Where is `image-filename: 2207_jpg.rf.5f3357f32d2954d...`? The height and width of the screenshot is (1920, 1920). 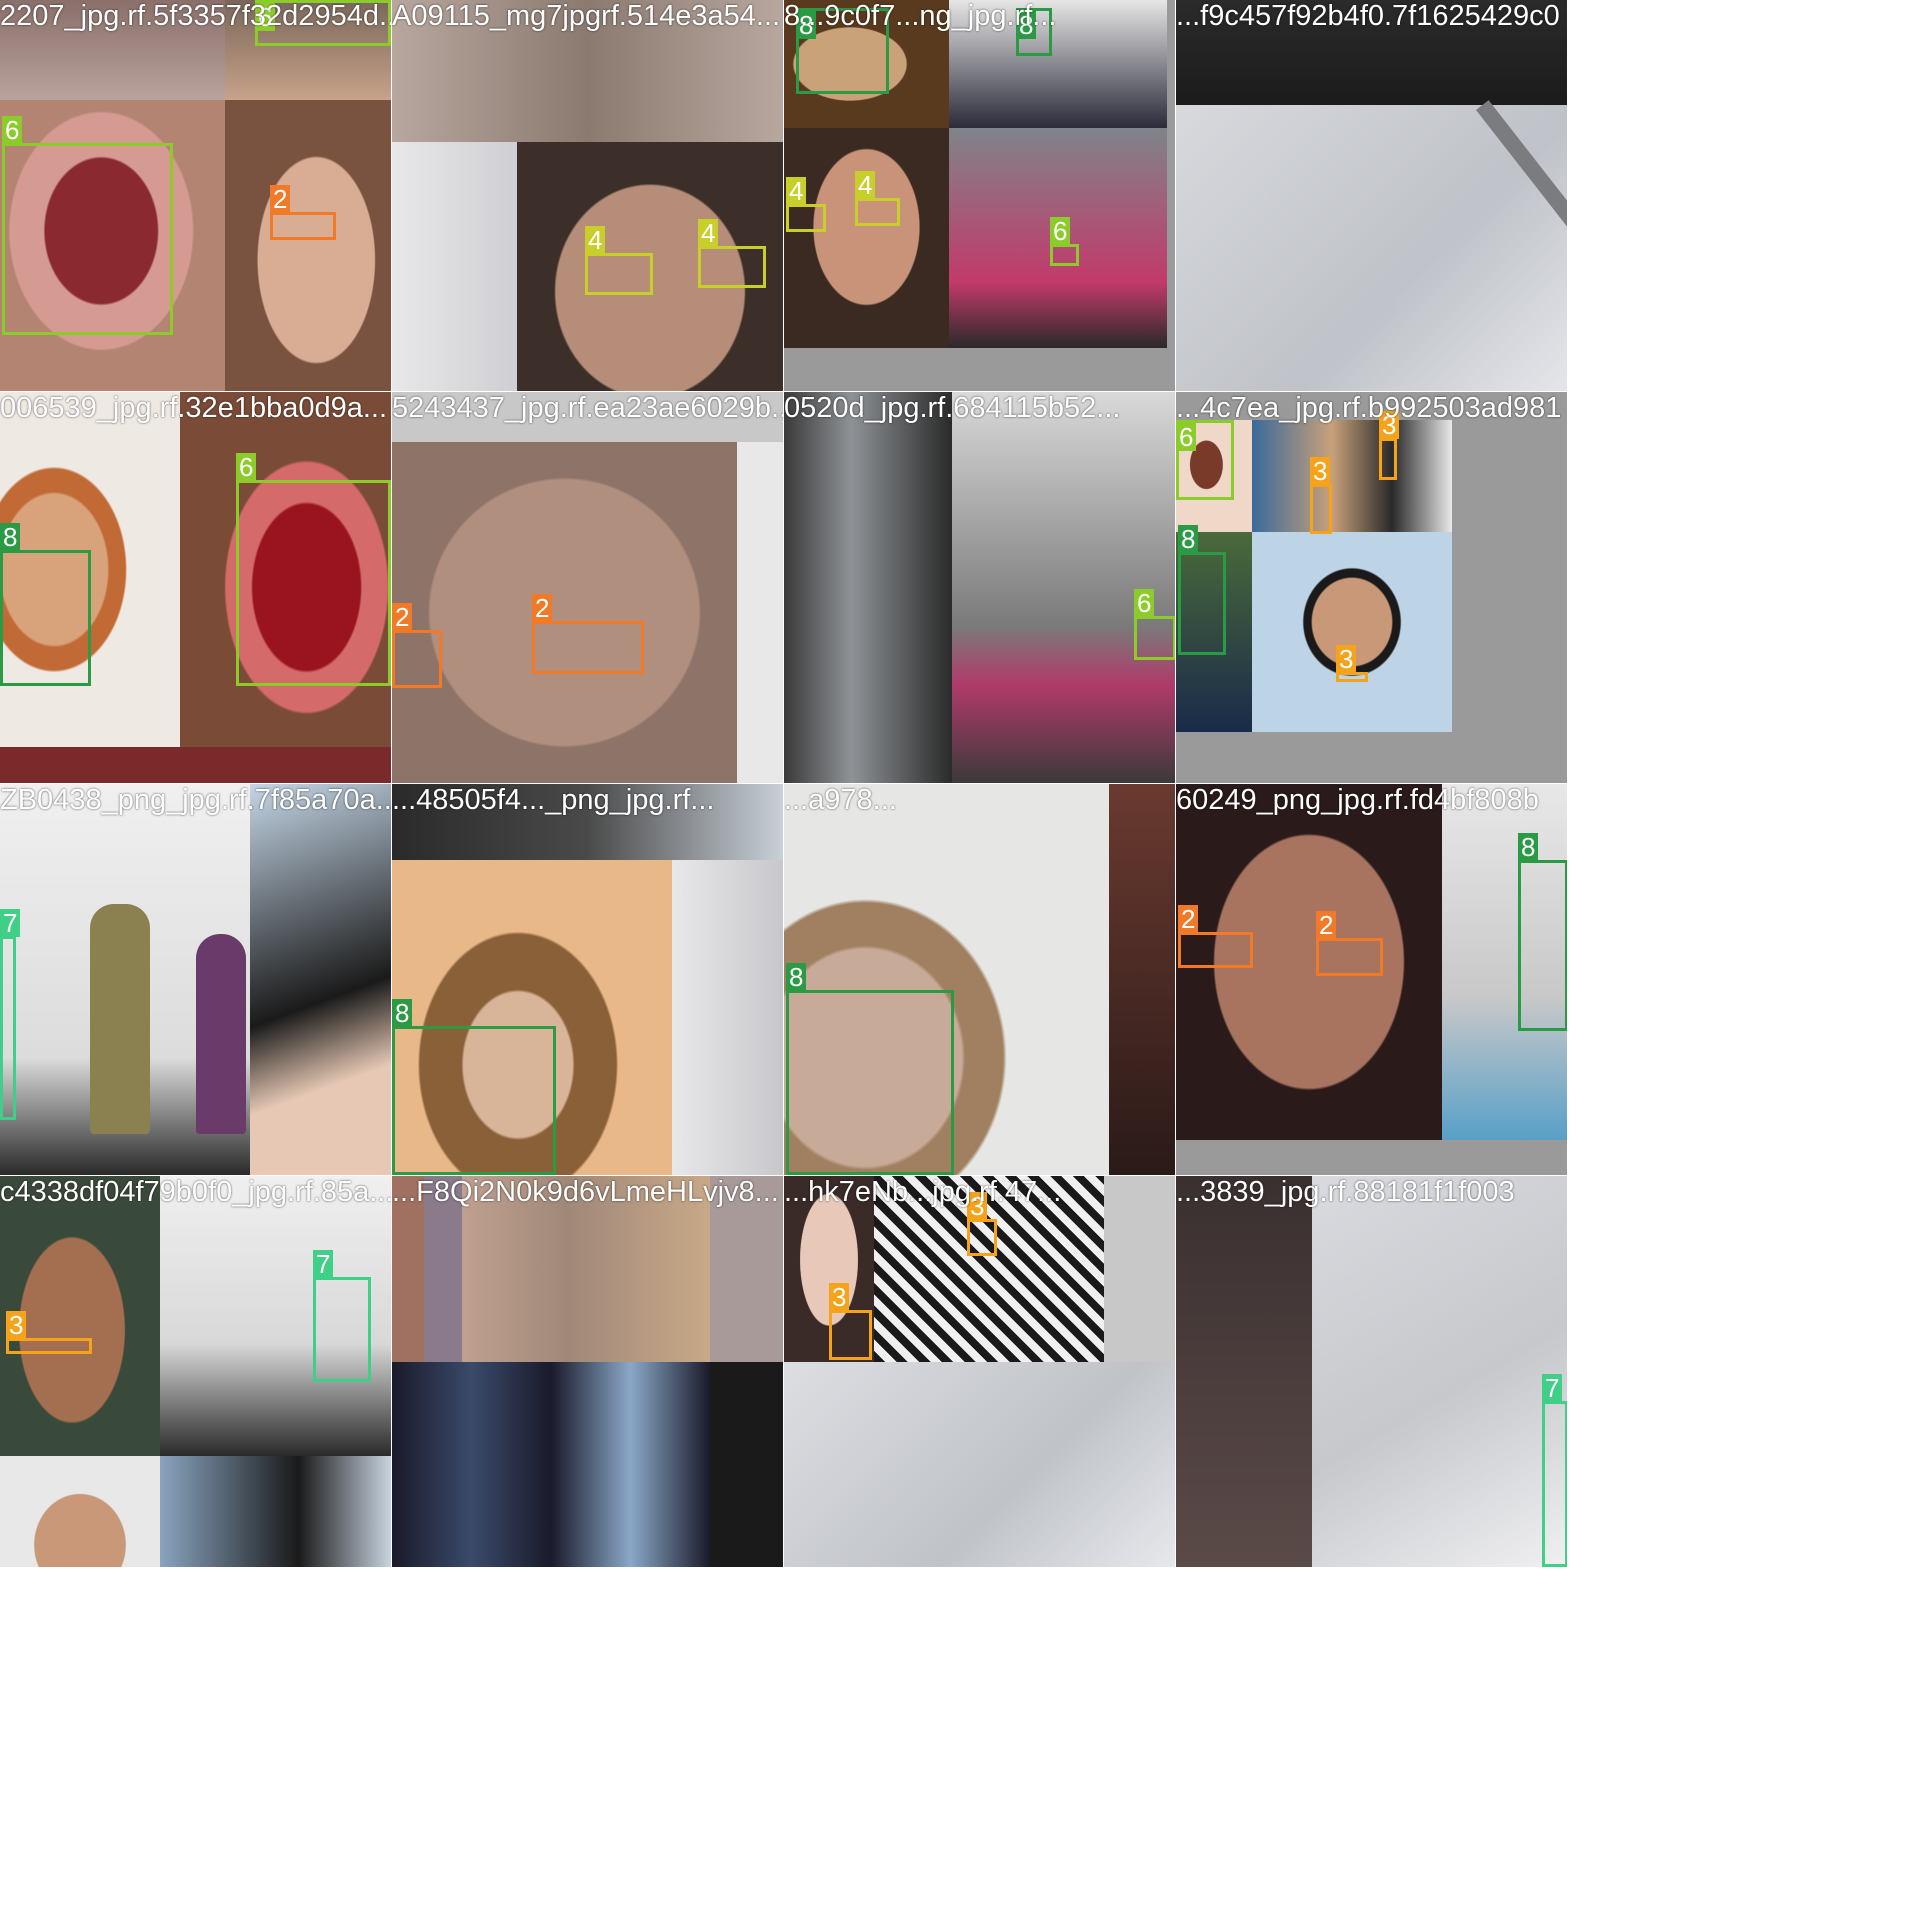
image-filename: 2207_jpg.rf.5f3357f32d2954d... is located at coordinates (195, 16).